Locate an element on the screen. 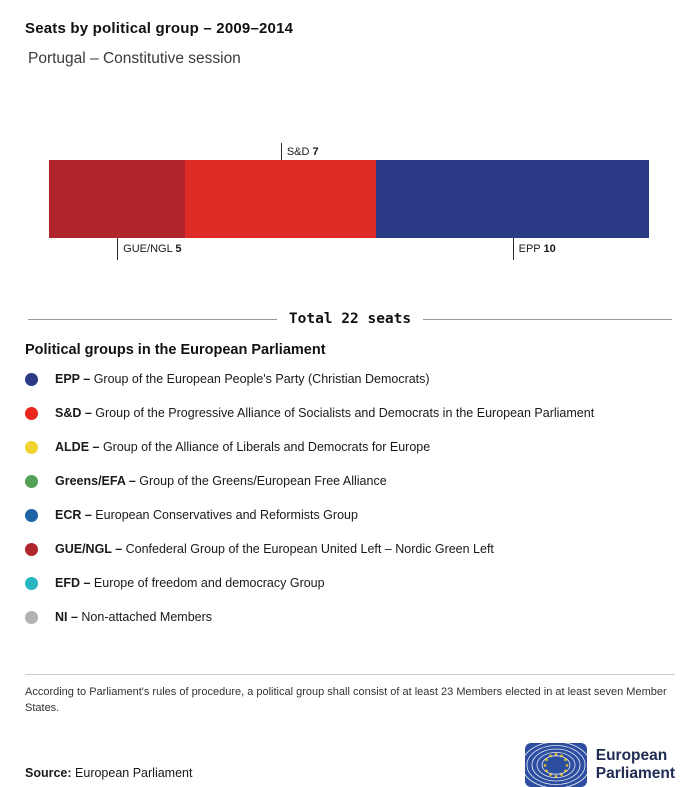  footnote-divider is located at coordinates (350, 674).